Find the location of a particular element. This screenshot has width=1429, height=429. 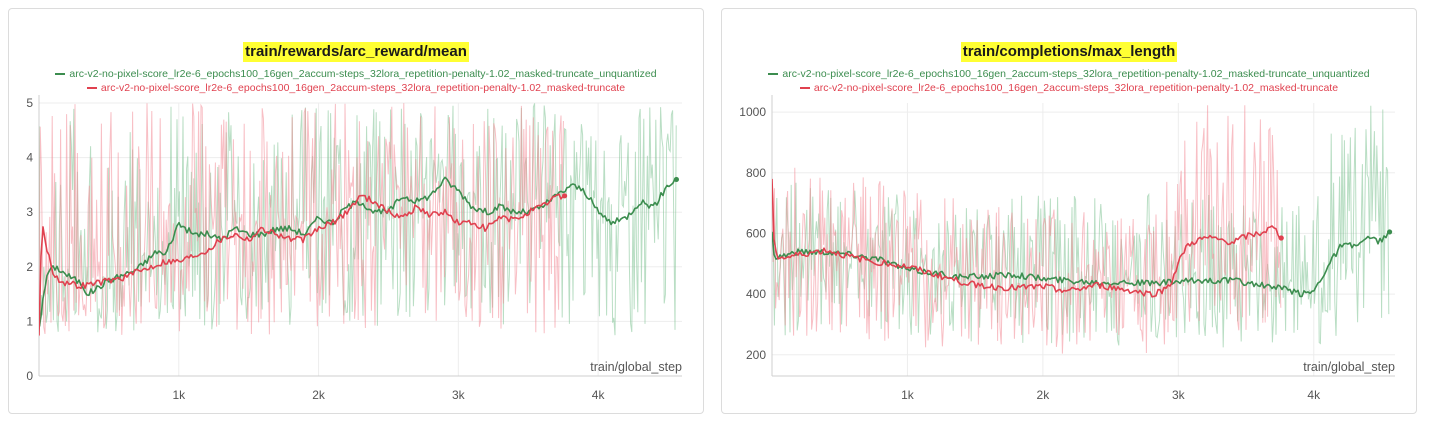

y-tick-label: 0 is located at coordinates (29, 376).